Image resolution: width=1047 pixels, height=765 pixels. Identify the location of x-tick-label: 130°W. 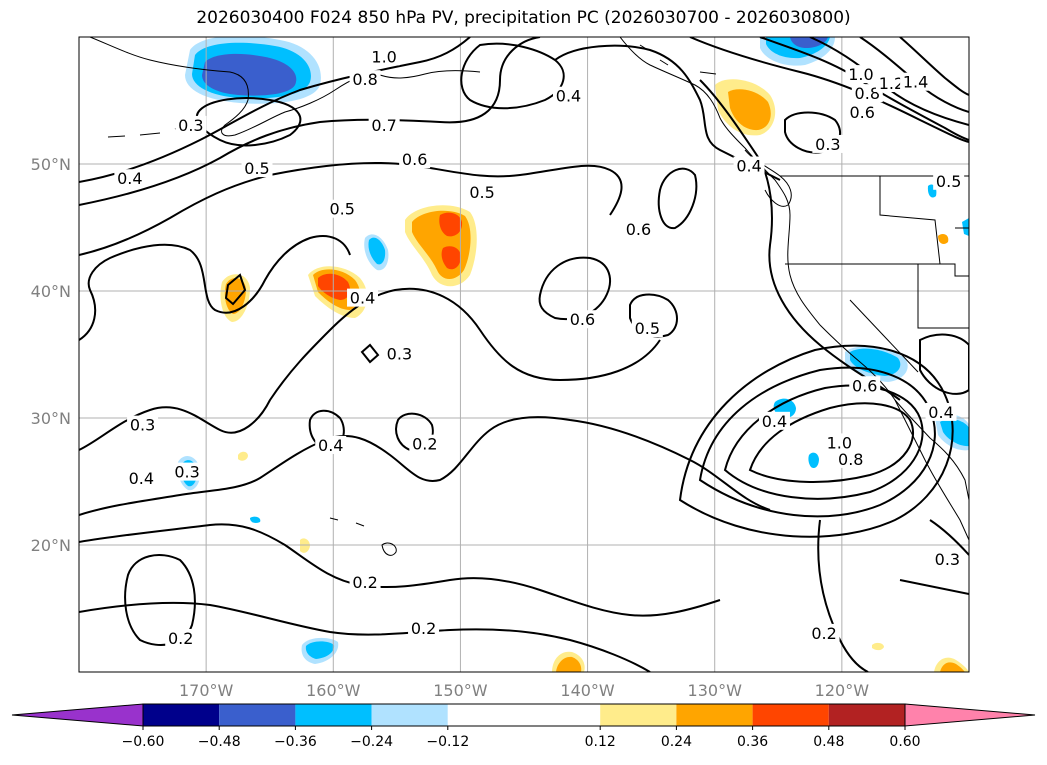
(715, 690).